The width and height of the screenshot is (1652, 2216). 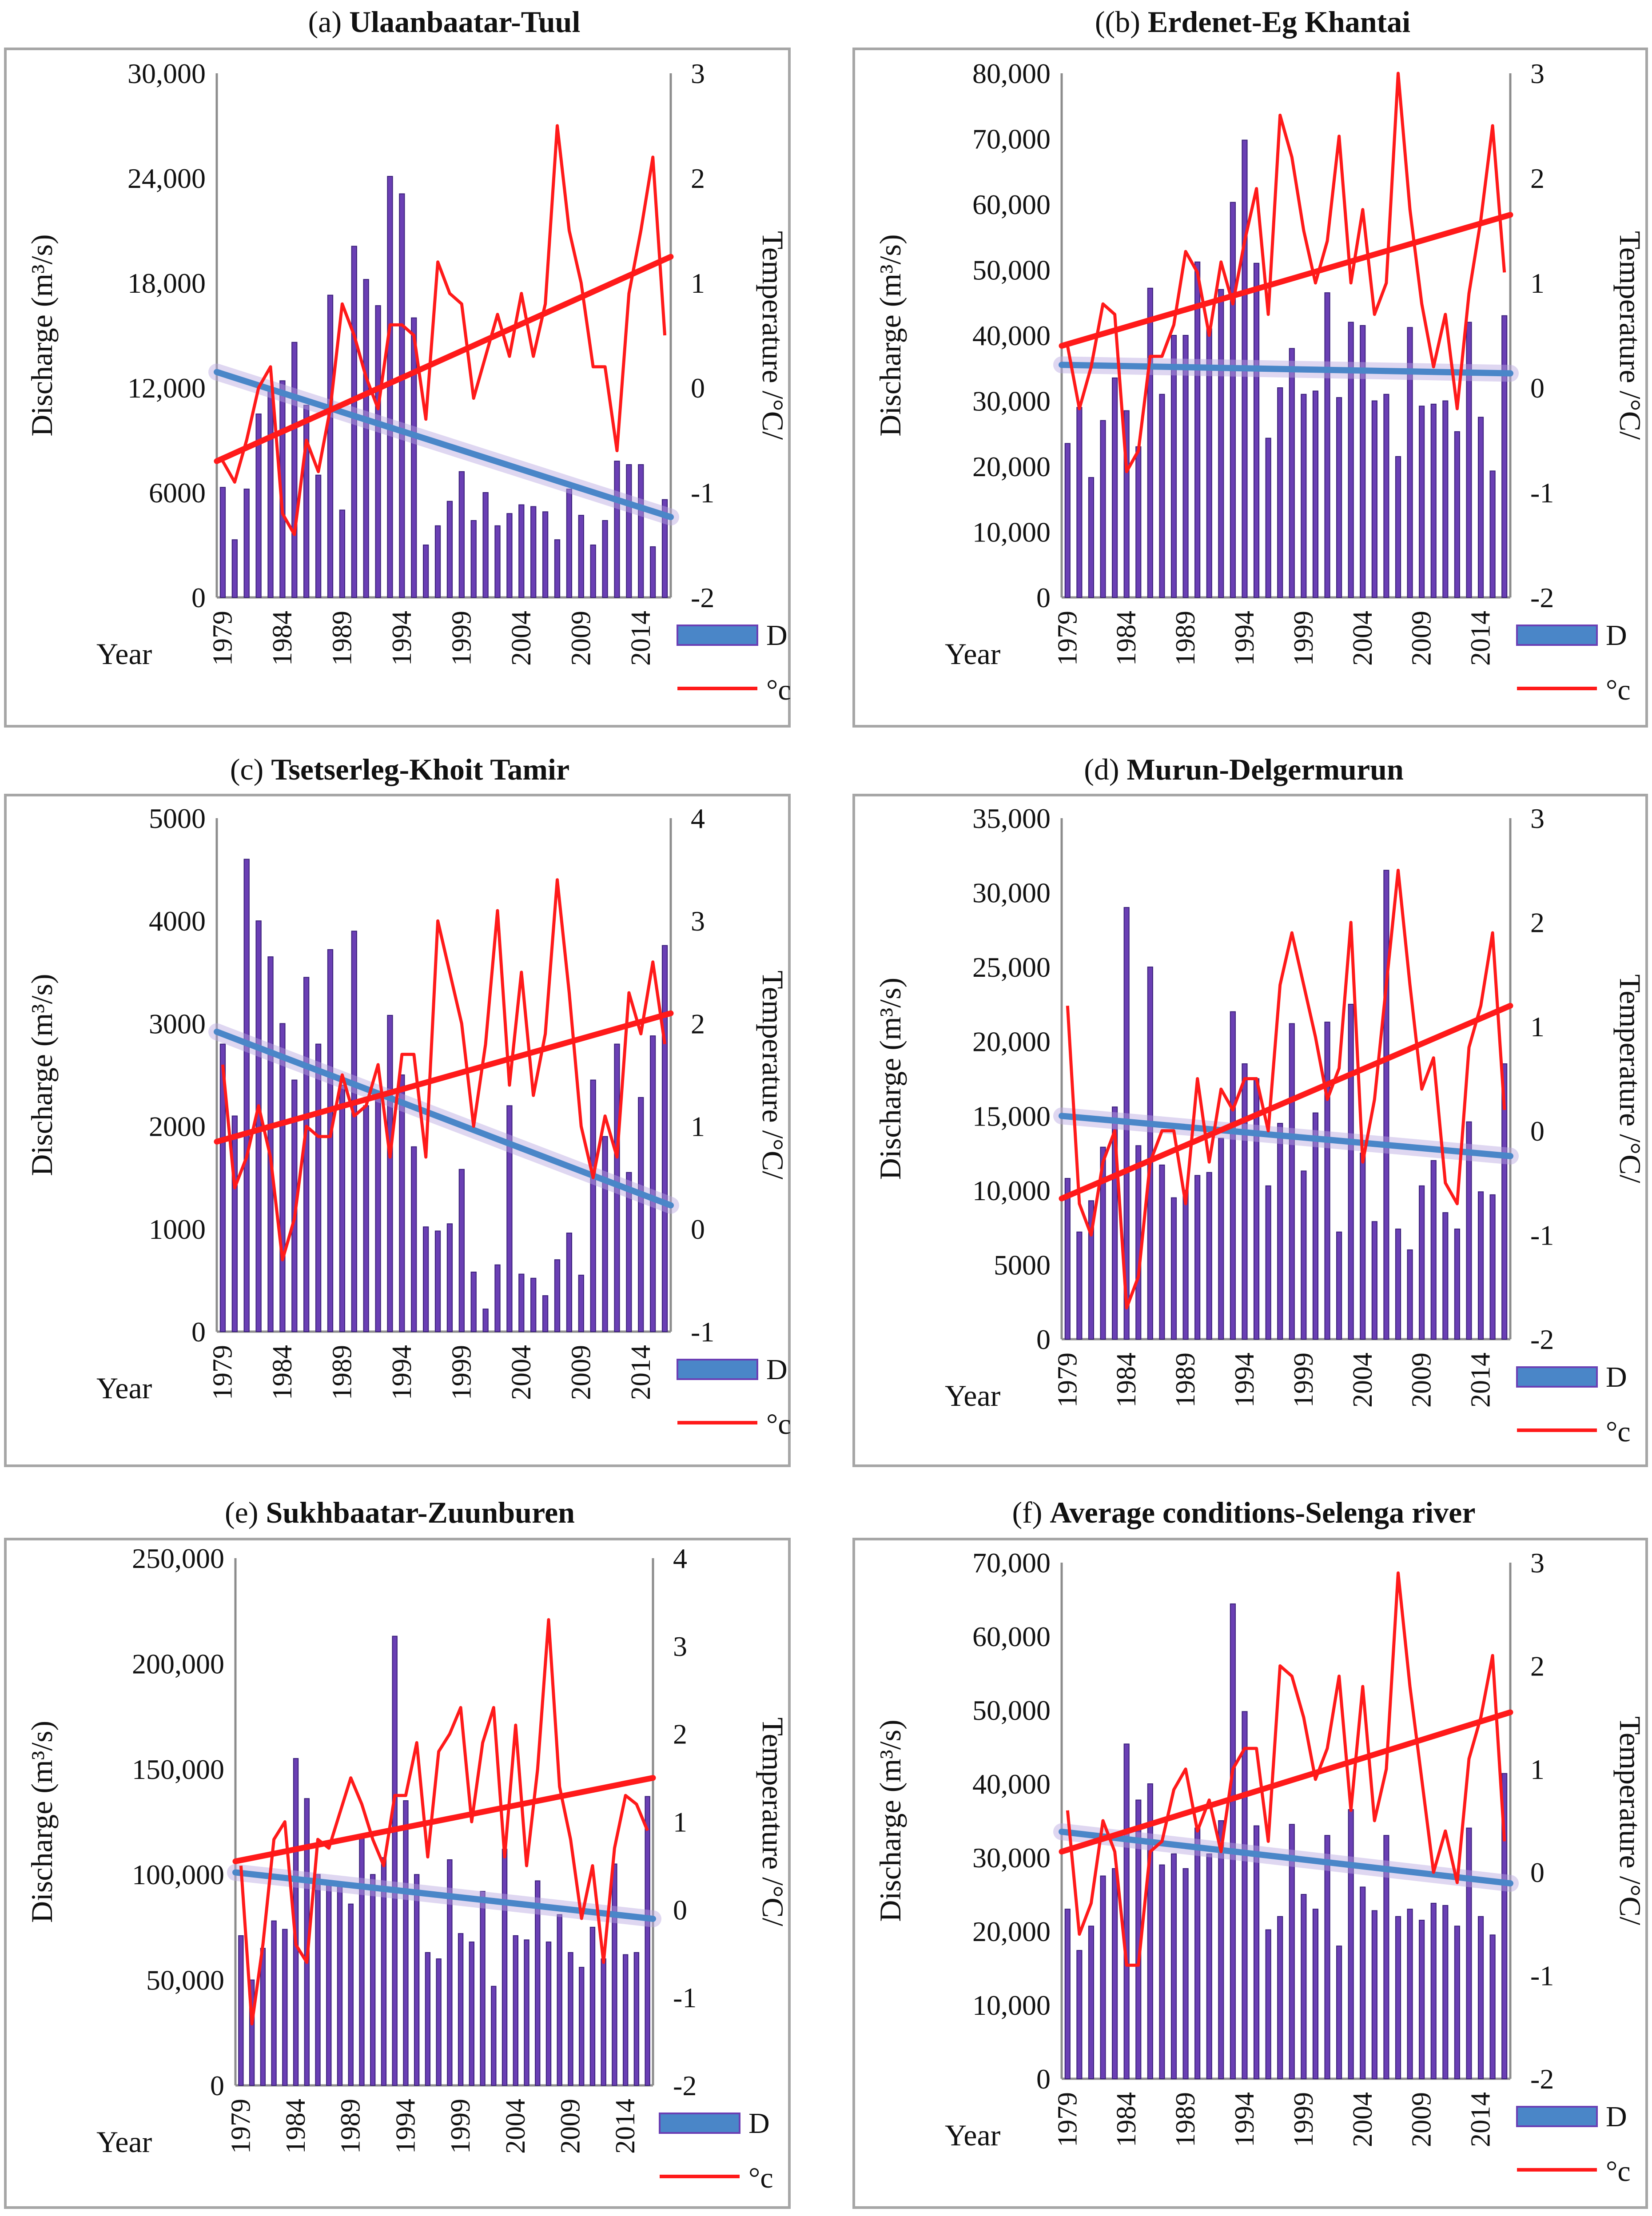 What do you see at coordinates (1542, 1976) in the screenshot?
I see `y2-tick-label: -1` at bounding box center [1542, 1976].